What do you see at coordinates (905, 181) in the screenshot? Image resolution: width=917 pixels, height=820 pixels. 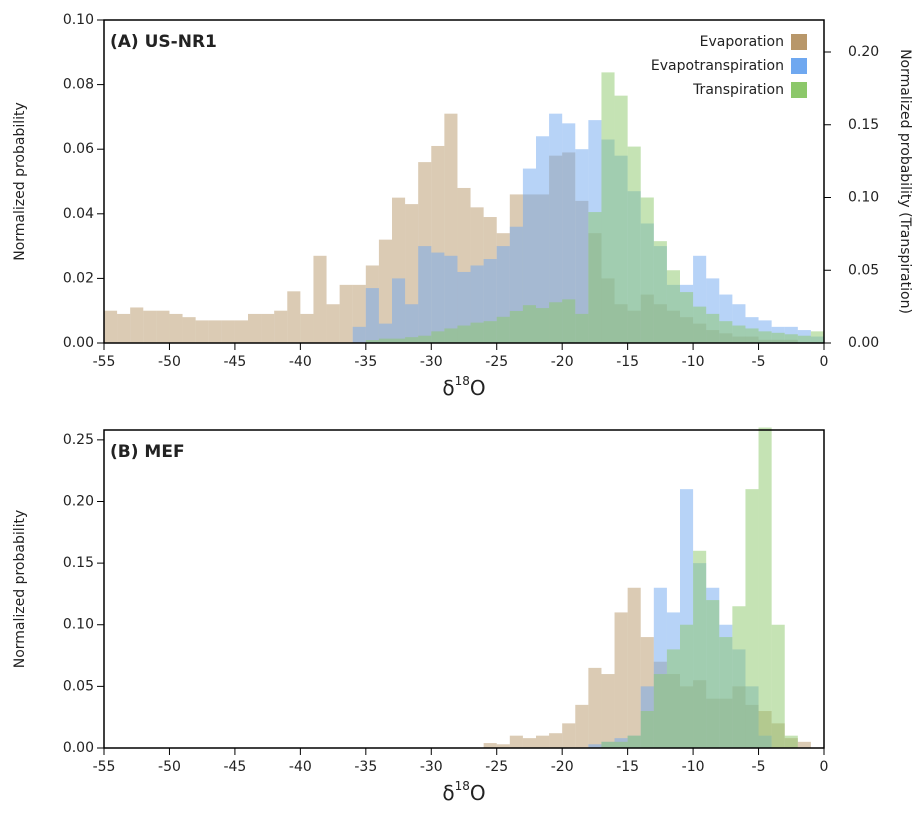 I see `y2-axis-label: Normalized probability (Transpiration)` at bounding box center [905, 181].